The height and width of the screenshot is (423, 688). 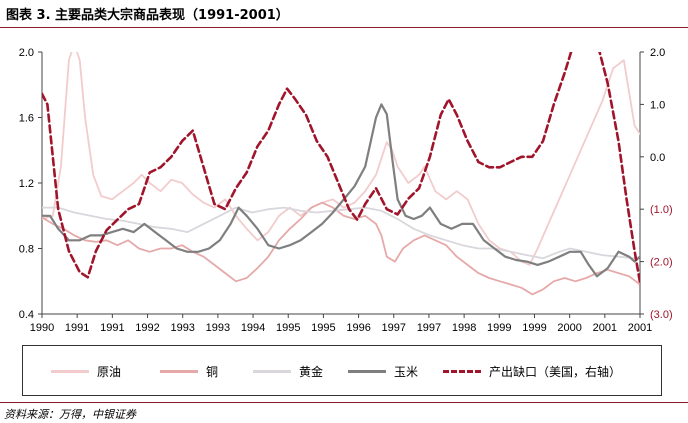 What do you see at coordinates (569, 328) in the screenshot?
I see `x-tick-label: 2000` at bounding box center [569, 328].